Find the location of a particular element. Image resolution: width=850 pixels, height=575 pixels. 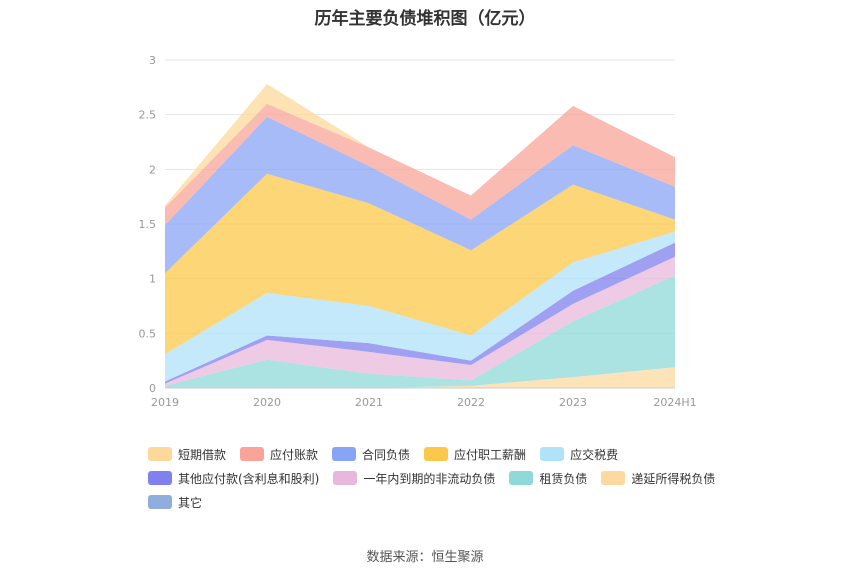

x-tick-label: 2024H1 is located at coordinates (674, 402).